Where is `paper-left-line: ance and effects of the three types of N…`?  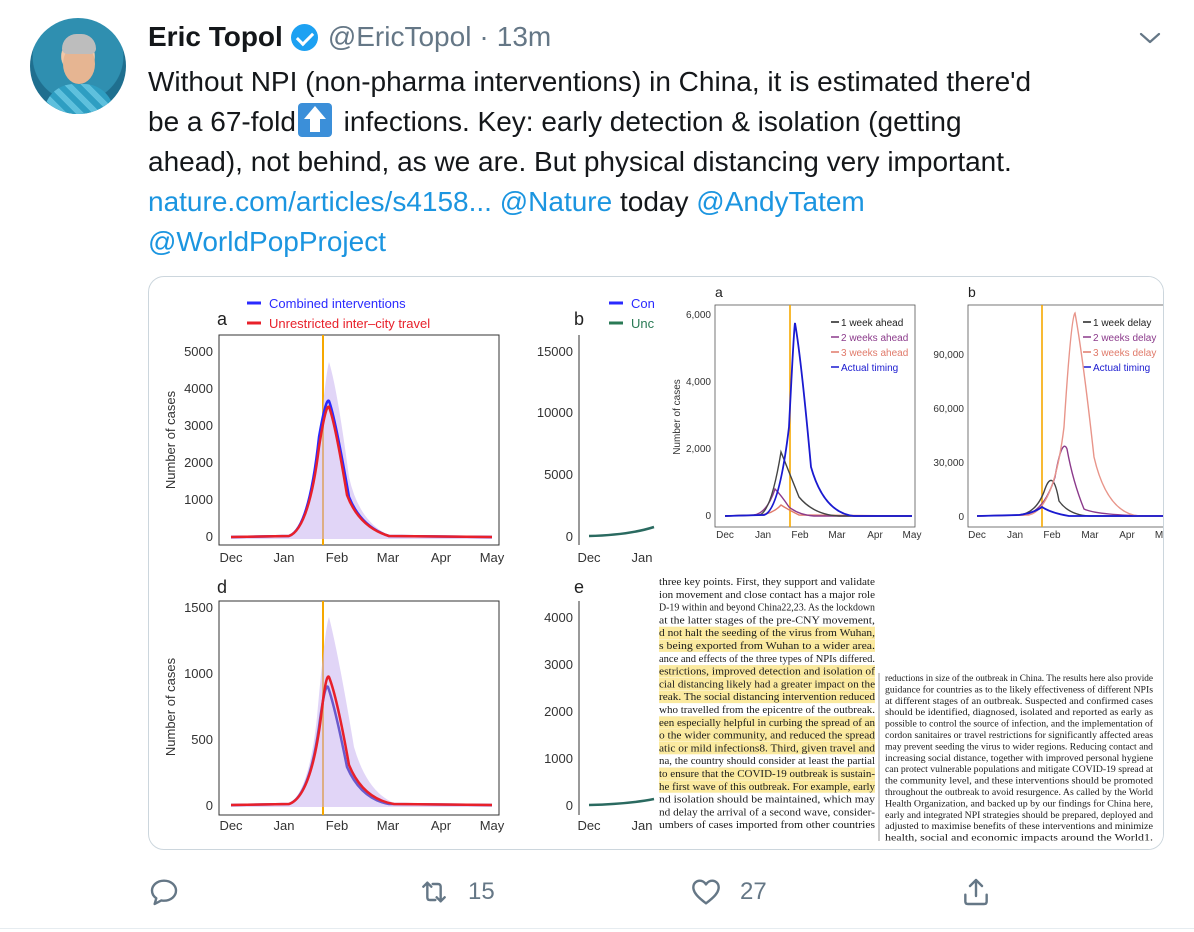
paper-left-line: ance and effects of the three types of N… is located at coordinates (767, 659).